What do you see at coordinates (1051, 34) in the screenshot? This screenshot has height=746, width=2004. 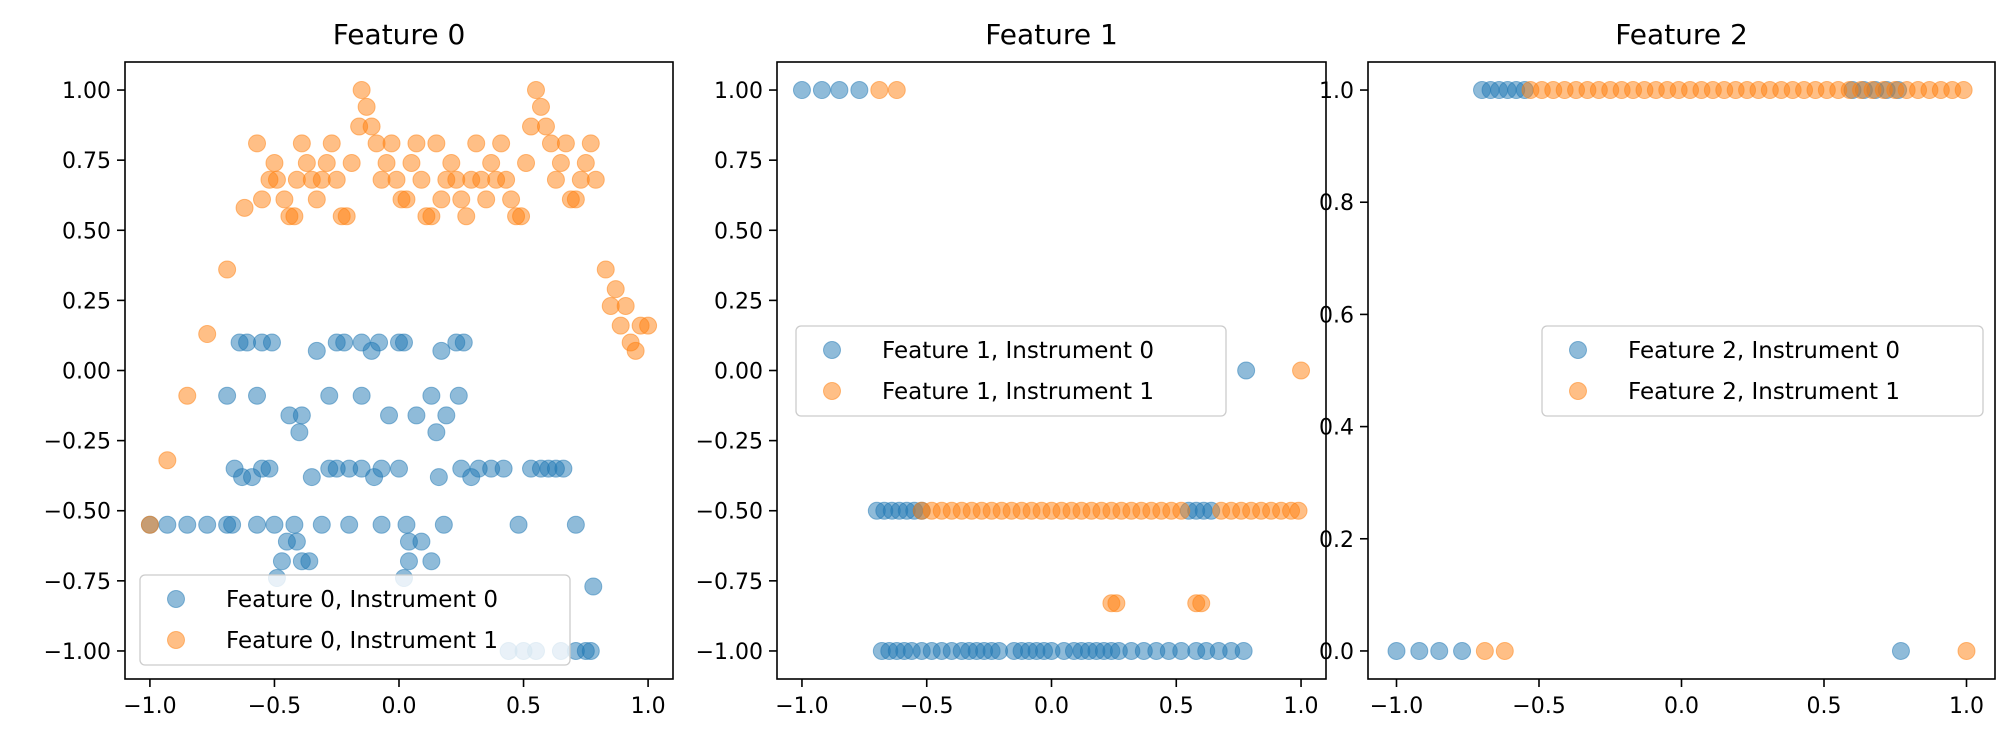 I see `chart-title: Feature 1` at bounding box center [1051, 34].